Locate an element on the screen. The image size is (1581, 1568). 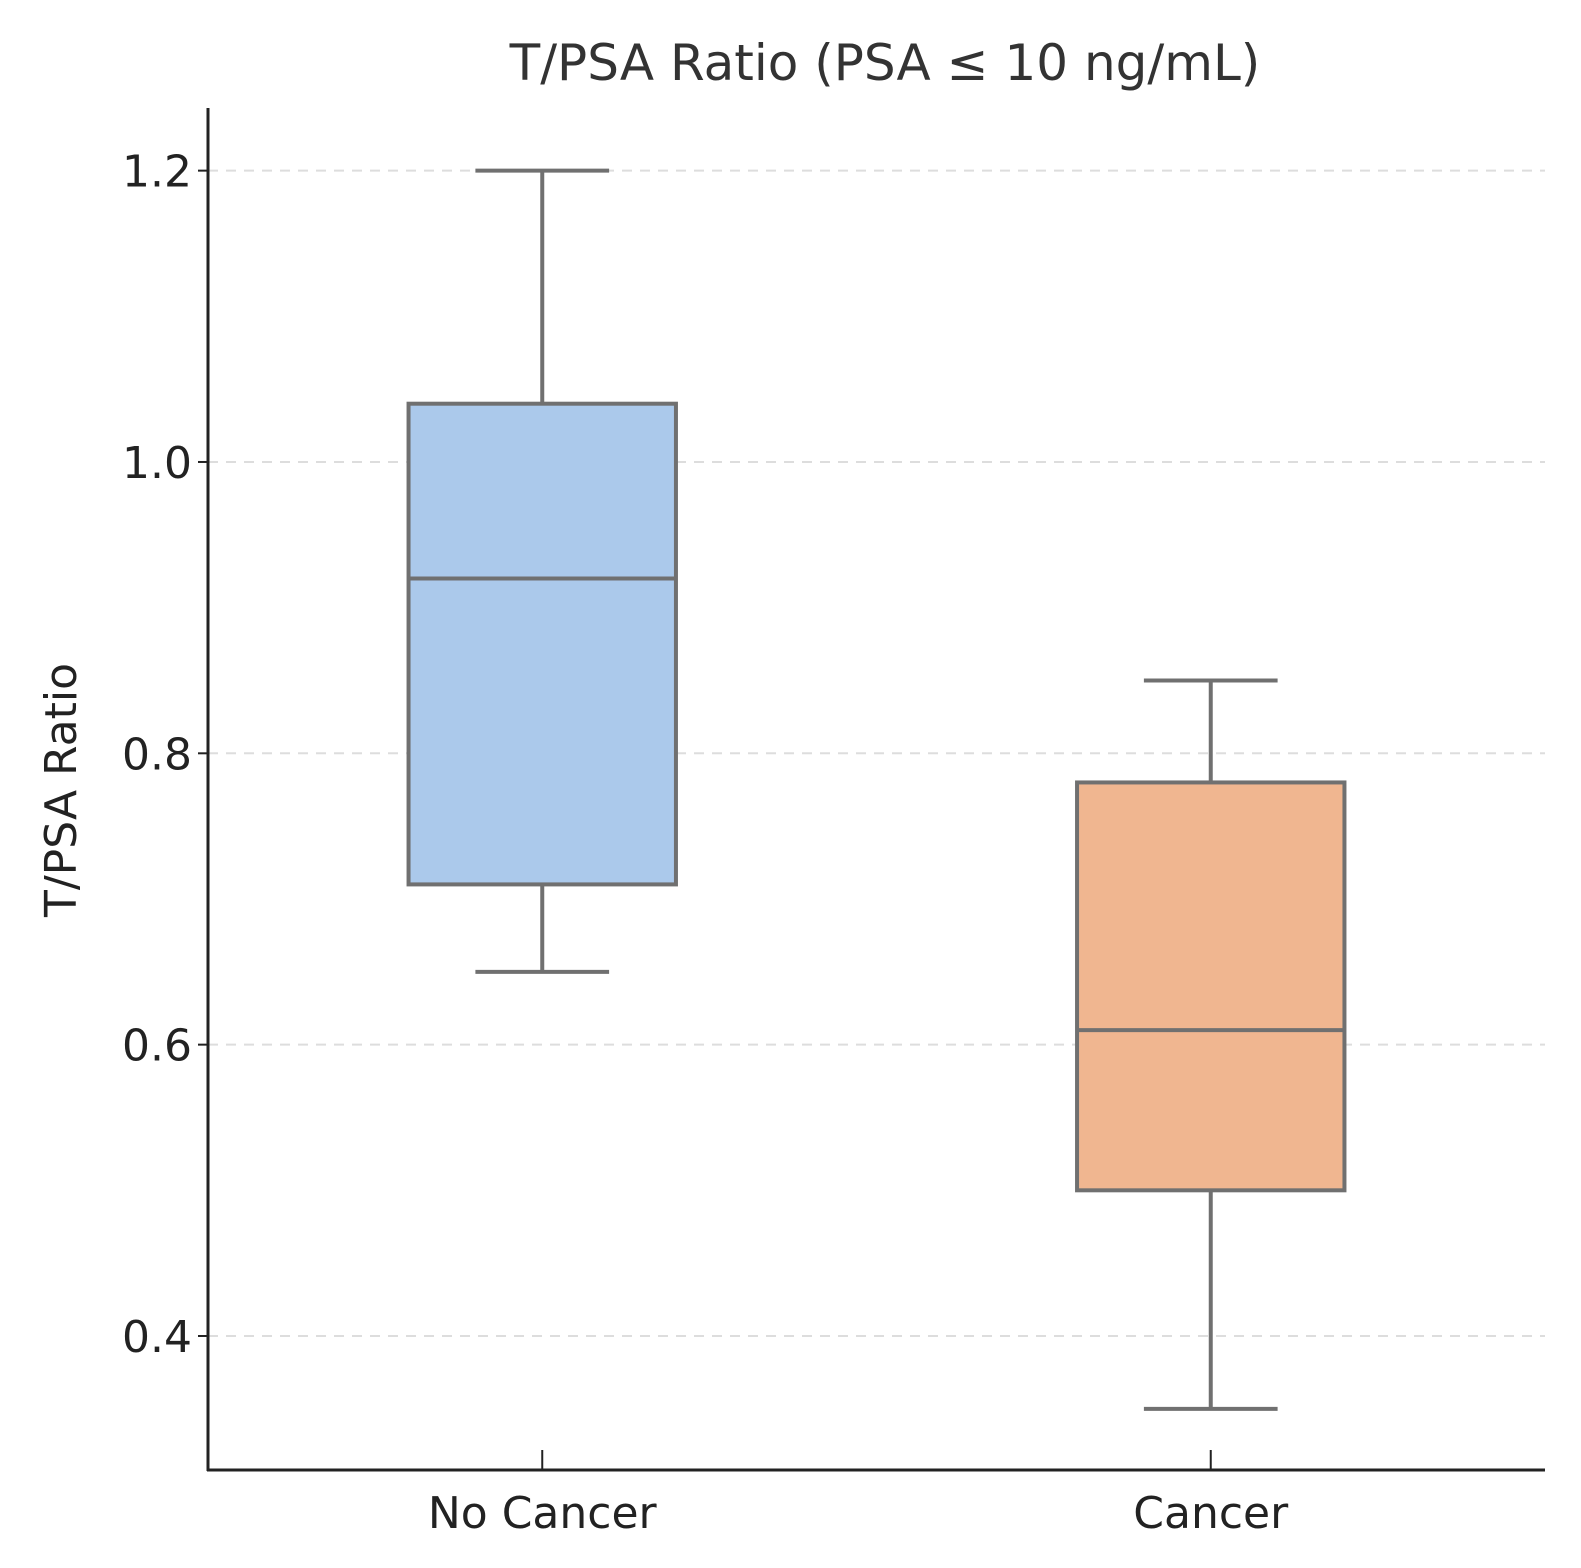
y-tick-label: 0.4 is located at coordinates (157, 1337).